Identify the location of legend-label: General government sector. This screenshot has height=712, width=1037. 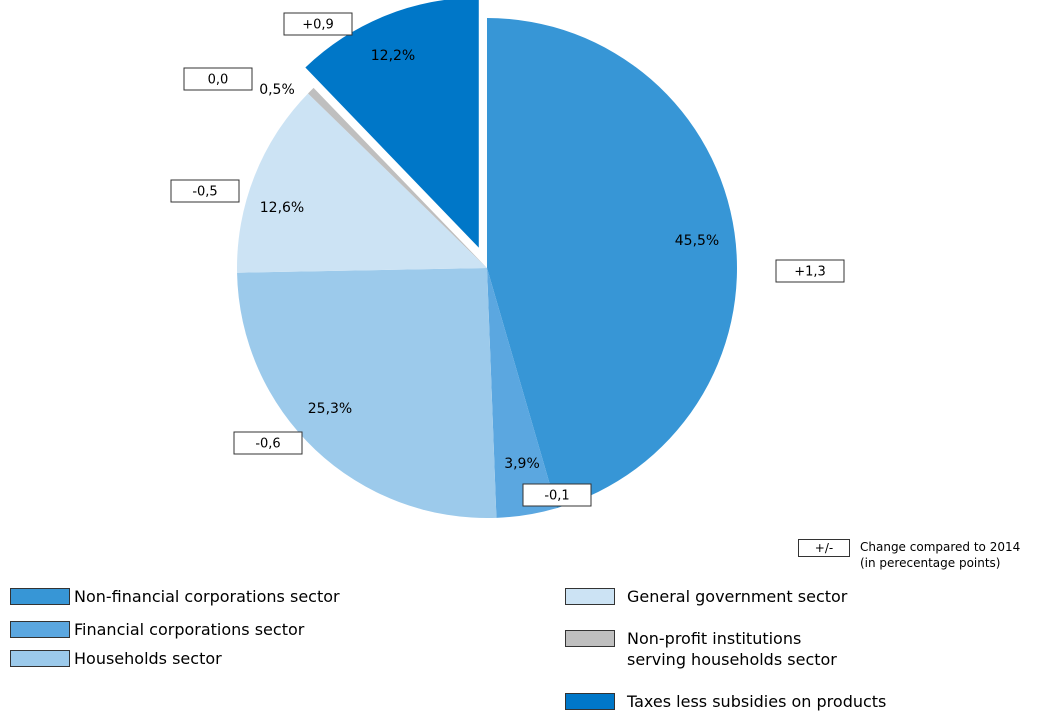
(737, 596).